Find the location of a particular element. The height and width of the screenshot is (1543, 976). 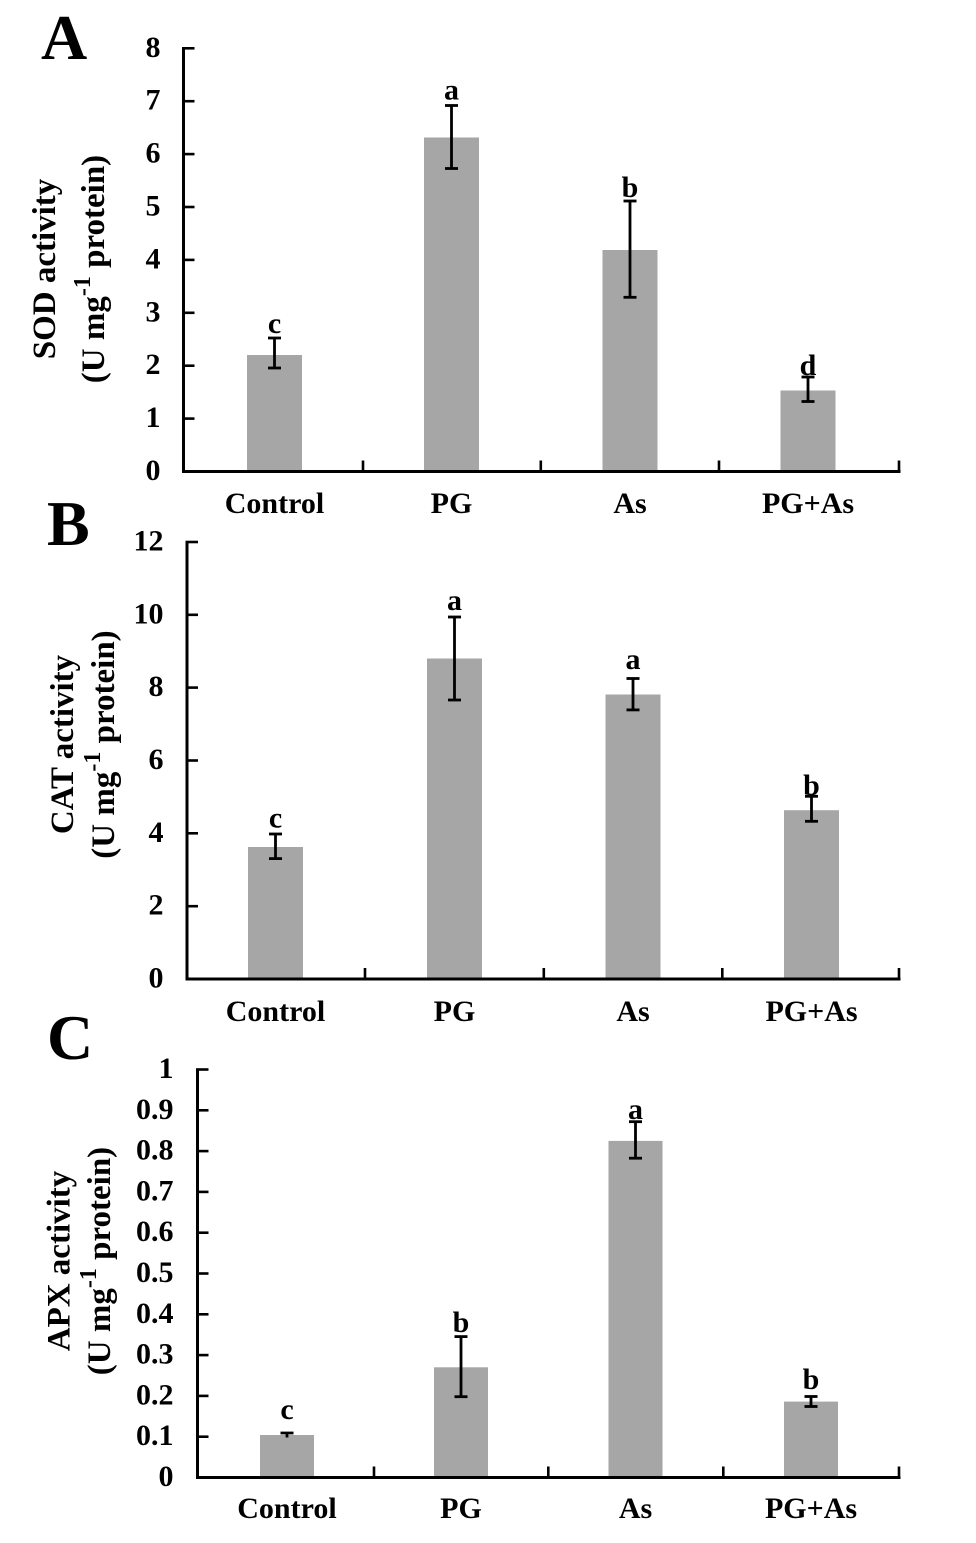

svg-text: d is located at coordinates (808, 365).